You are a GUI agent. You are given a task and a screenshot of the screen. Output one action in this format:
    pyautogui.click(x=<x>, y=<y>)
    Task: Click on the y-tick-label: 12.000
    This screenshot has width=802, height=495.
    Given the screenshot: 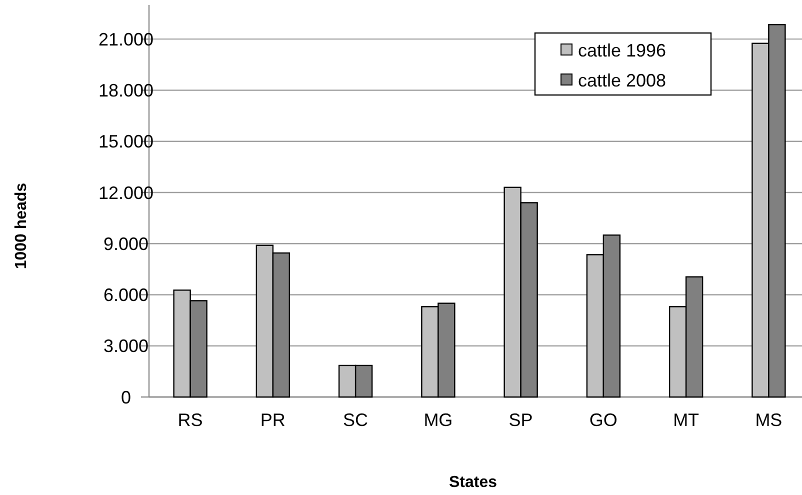 What is the action you would take?
    pyautogui.click(x=126, y=192)
    